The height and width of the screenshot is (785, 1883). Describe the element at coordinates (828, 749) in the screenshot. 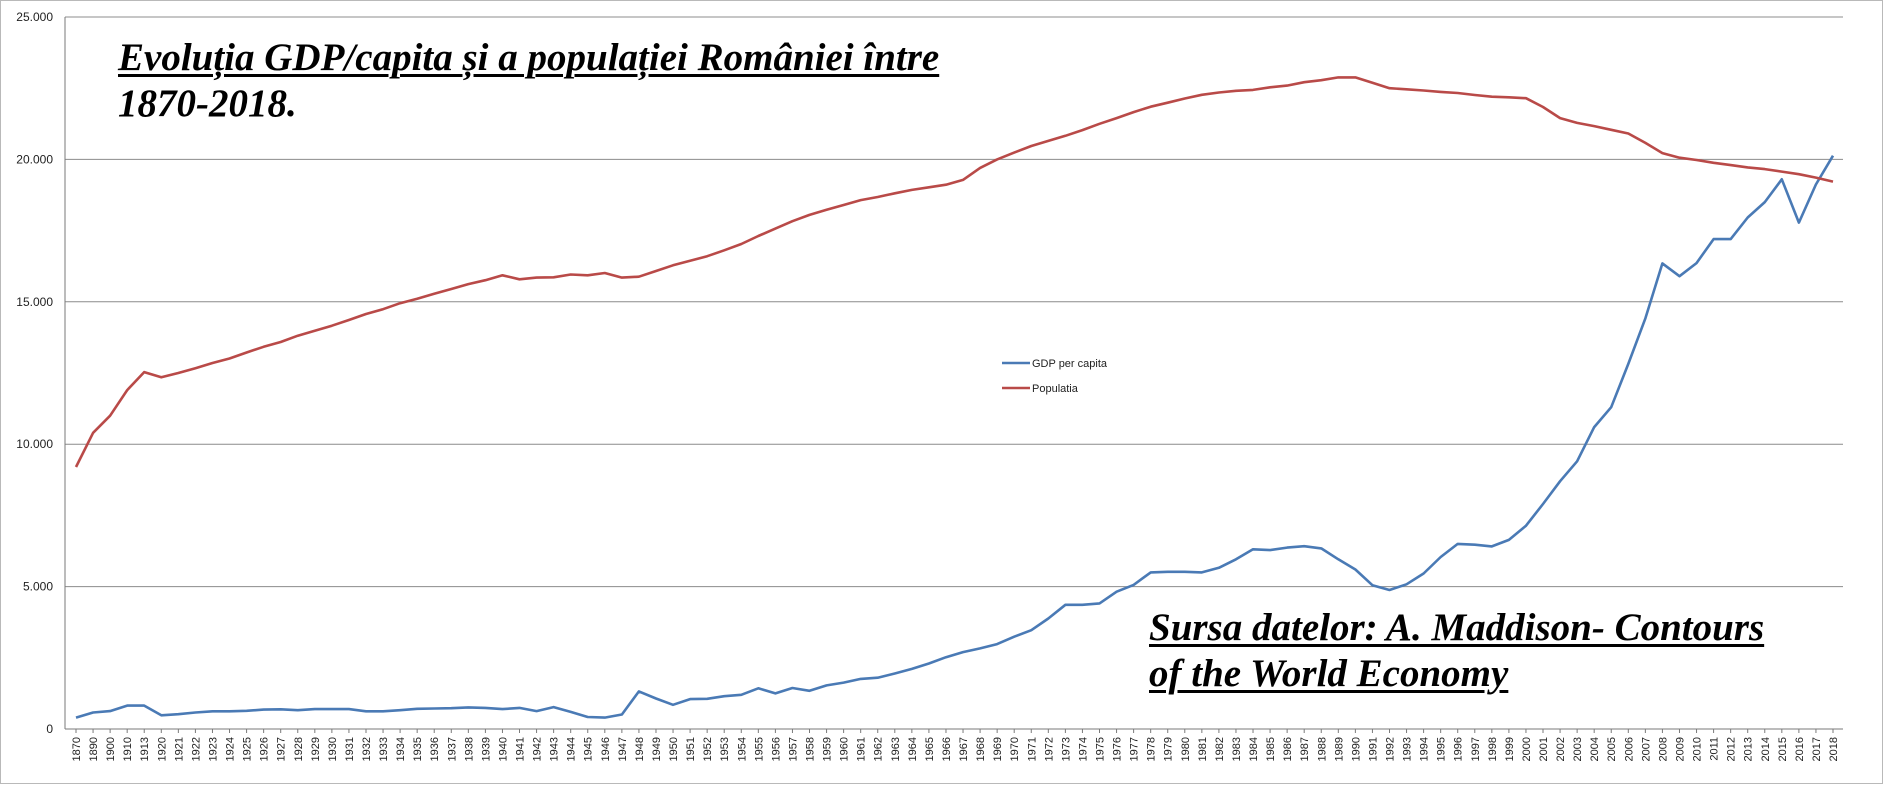

I see `x-tick-label: 1959` at that location.